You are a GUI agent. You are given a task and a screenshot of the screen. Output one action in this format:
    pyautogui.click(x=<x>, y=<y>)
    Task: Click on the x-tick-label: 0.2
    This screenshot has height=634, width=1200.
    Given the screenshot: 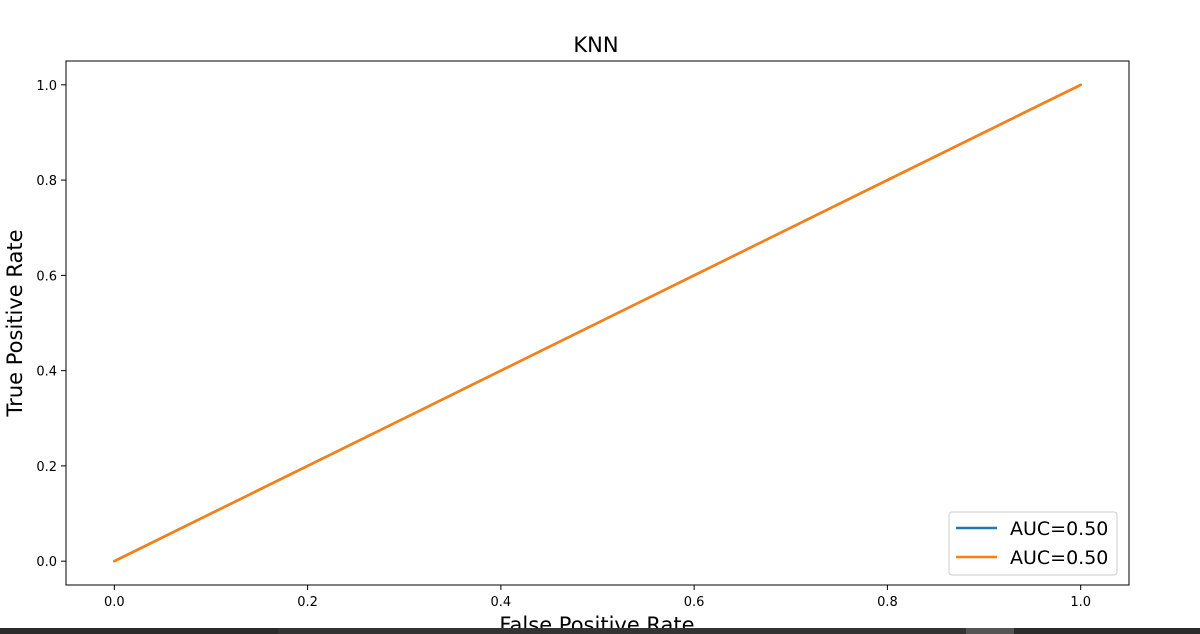 What is the action you would take?
    pyautogui.click(x=307, y=602)
    